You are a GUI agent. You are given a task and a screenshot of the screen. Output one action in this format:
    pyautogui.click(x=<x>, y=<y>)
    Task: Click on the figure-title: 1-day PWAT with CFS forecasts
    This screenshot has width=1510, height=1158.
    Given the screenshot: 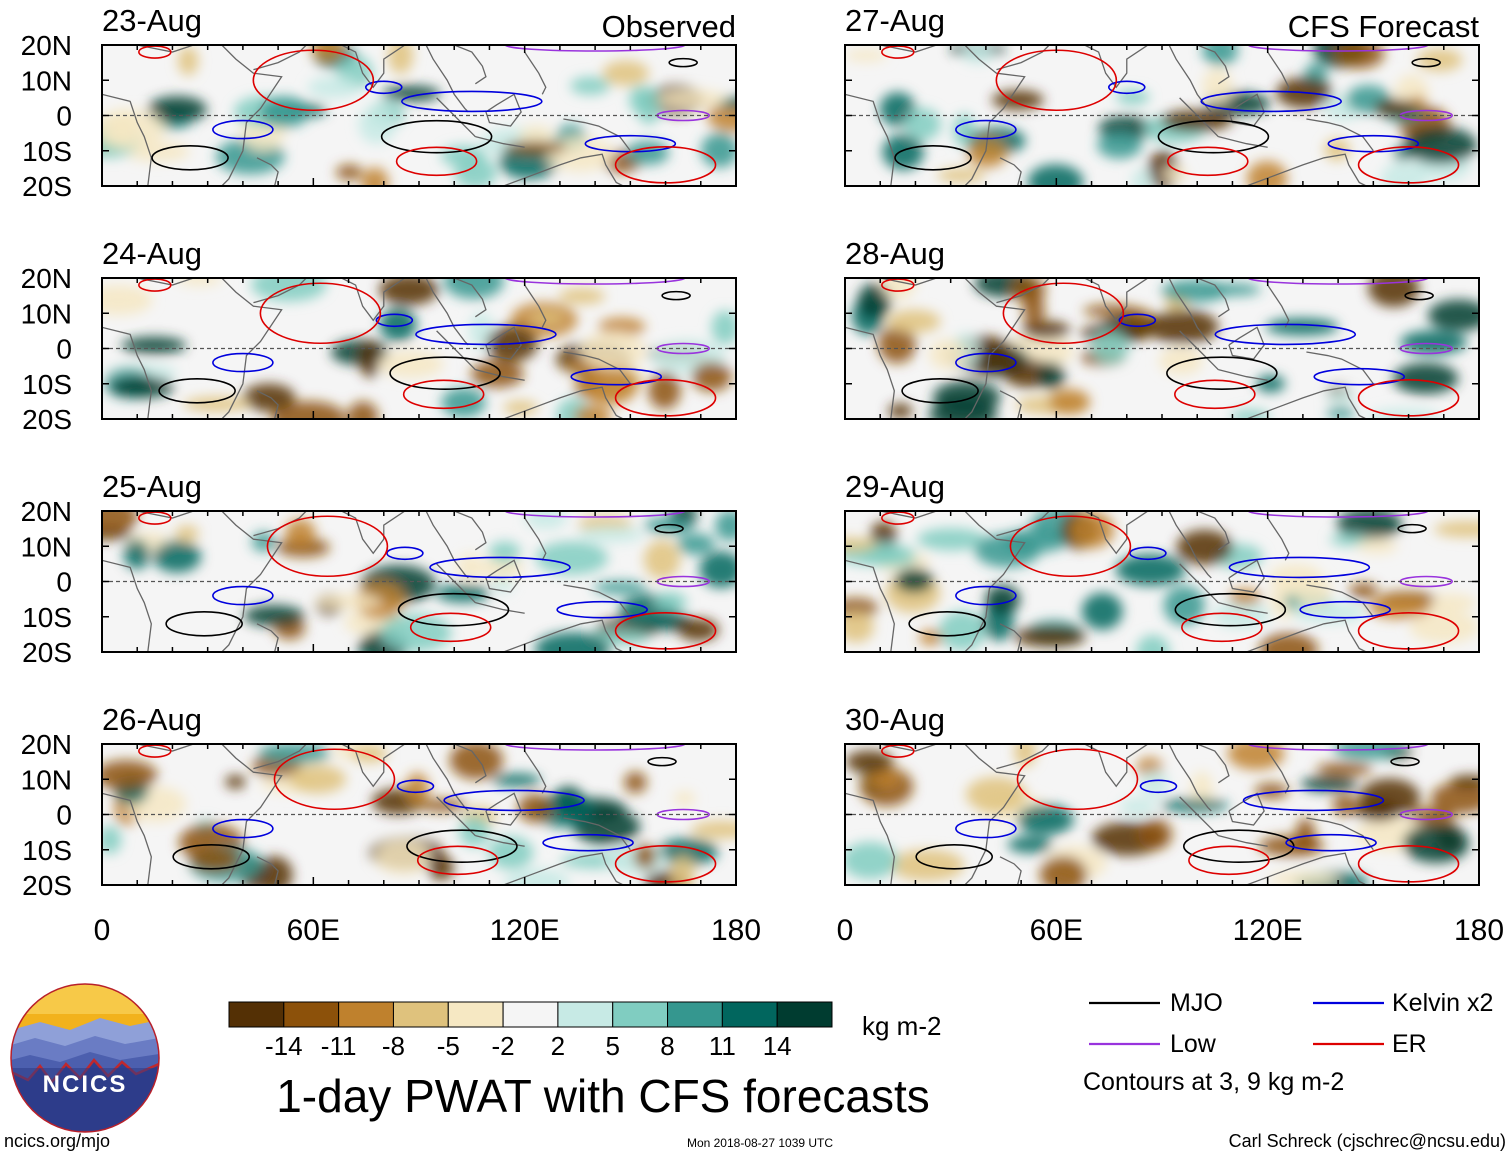 What is the action you would take?
    pyautogui.click(x=603, y=1096)
    